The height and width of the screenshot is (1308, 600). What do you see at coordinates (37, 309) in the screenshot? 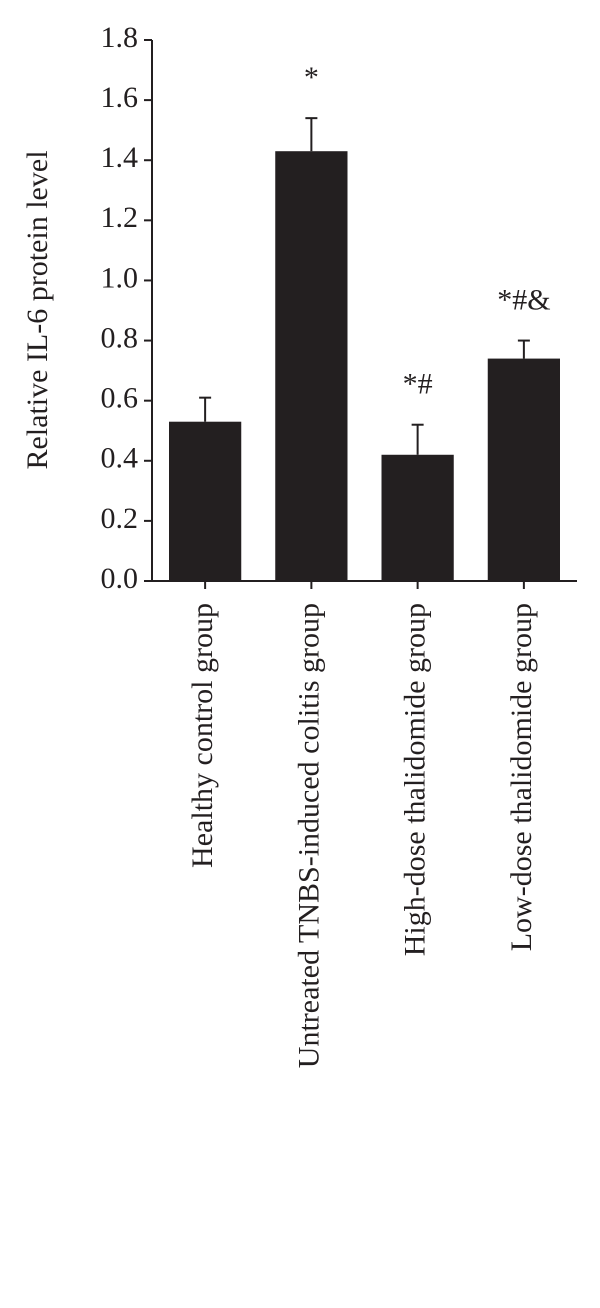
I see `y-axis-label: Relative IL-6 protein level` at bounding box center [37, 309].